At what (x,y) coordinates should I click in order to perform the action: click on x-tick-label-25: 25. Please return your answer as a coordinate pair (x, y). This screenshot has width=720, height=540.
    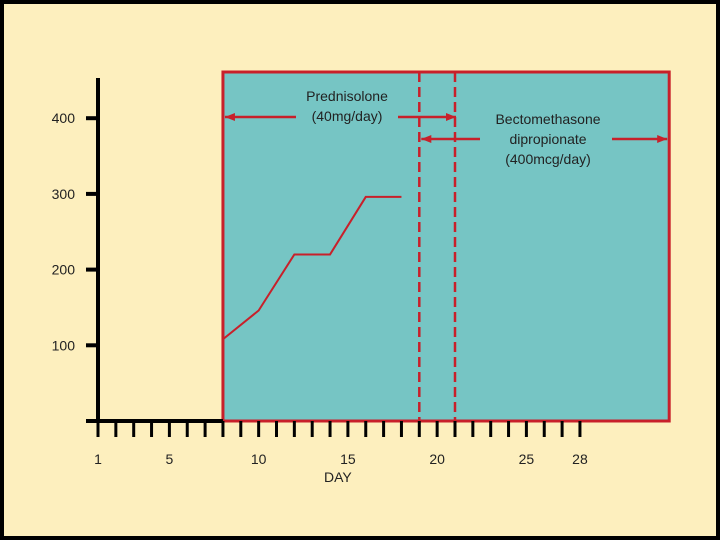
    Looking at the image, I should click on (527, 459).